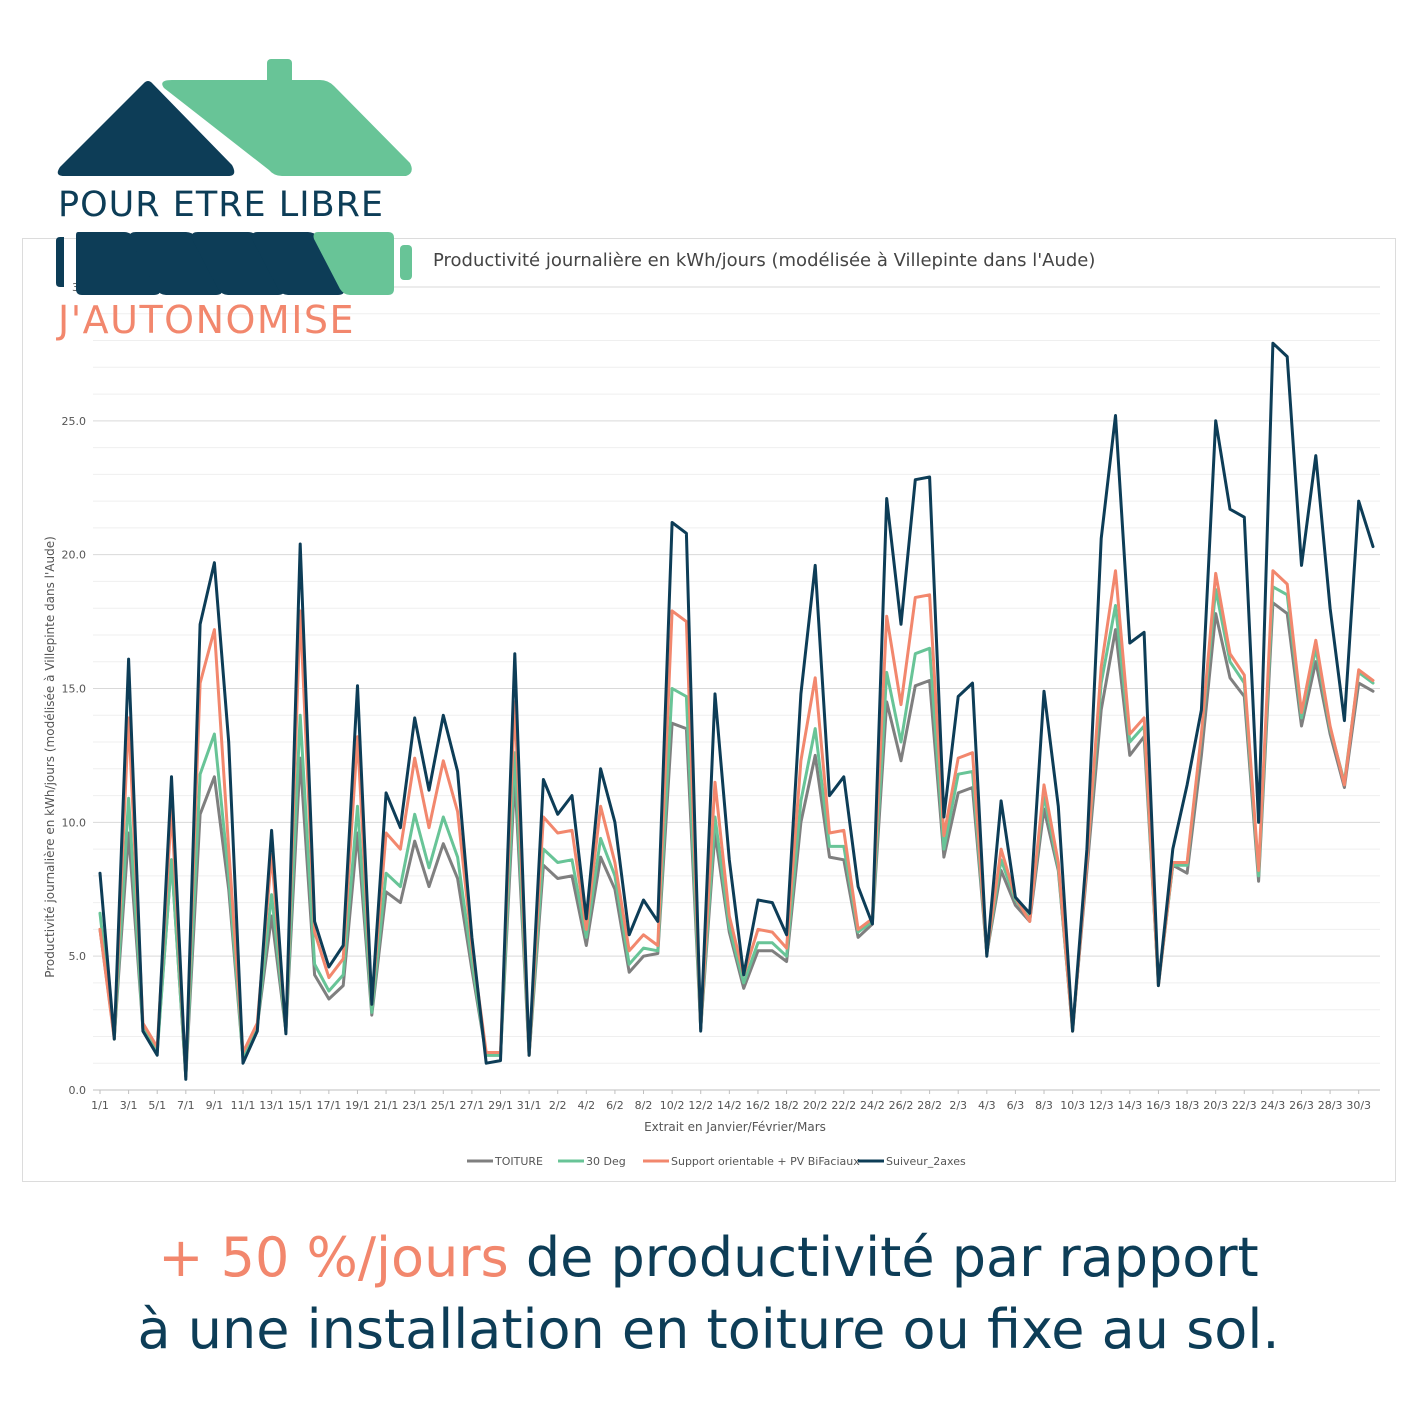  I want to click on legend-label: TOITURE, so click(518, 1161).